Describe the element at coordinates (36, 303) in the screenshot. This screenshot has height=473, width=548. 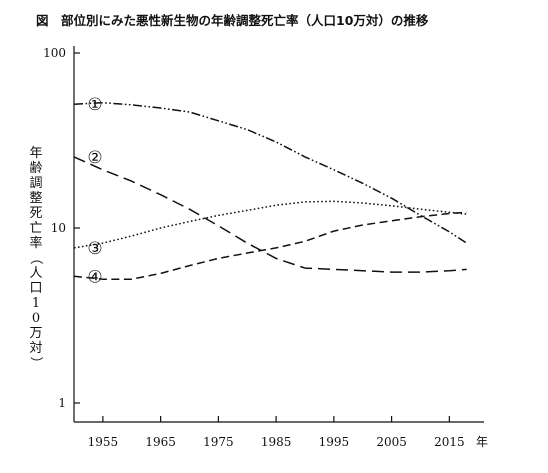
I see `y-axis-label-char: 1` at that location.